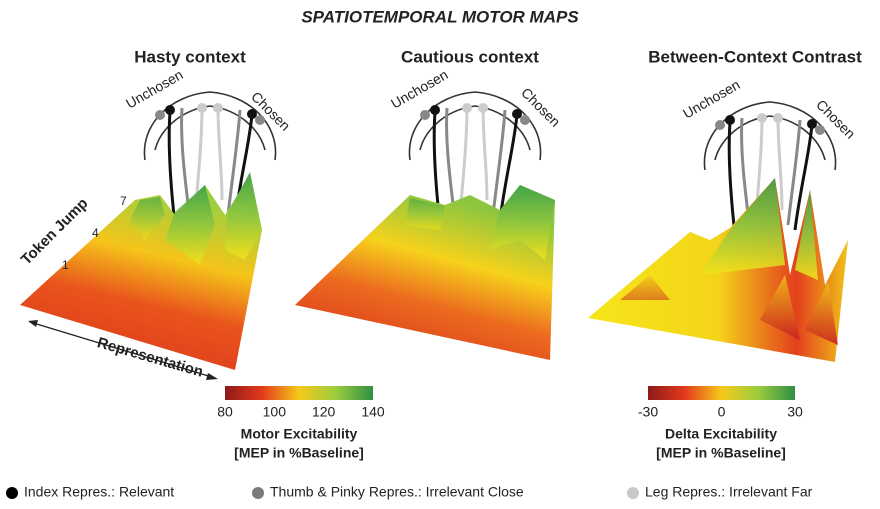 The width and height of the screenshot is (880, 509). What do you see at coordinates (721, 434) in the screenshot?
I see `colorbar-label: Delta Excitability` at bounding box center [721, 434].